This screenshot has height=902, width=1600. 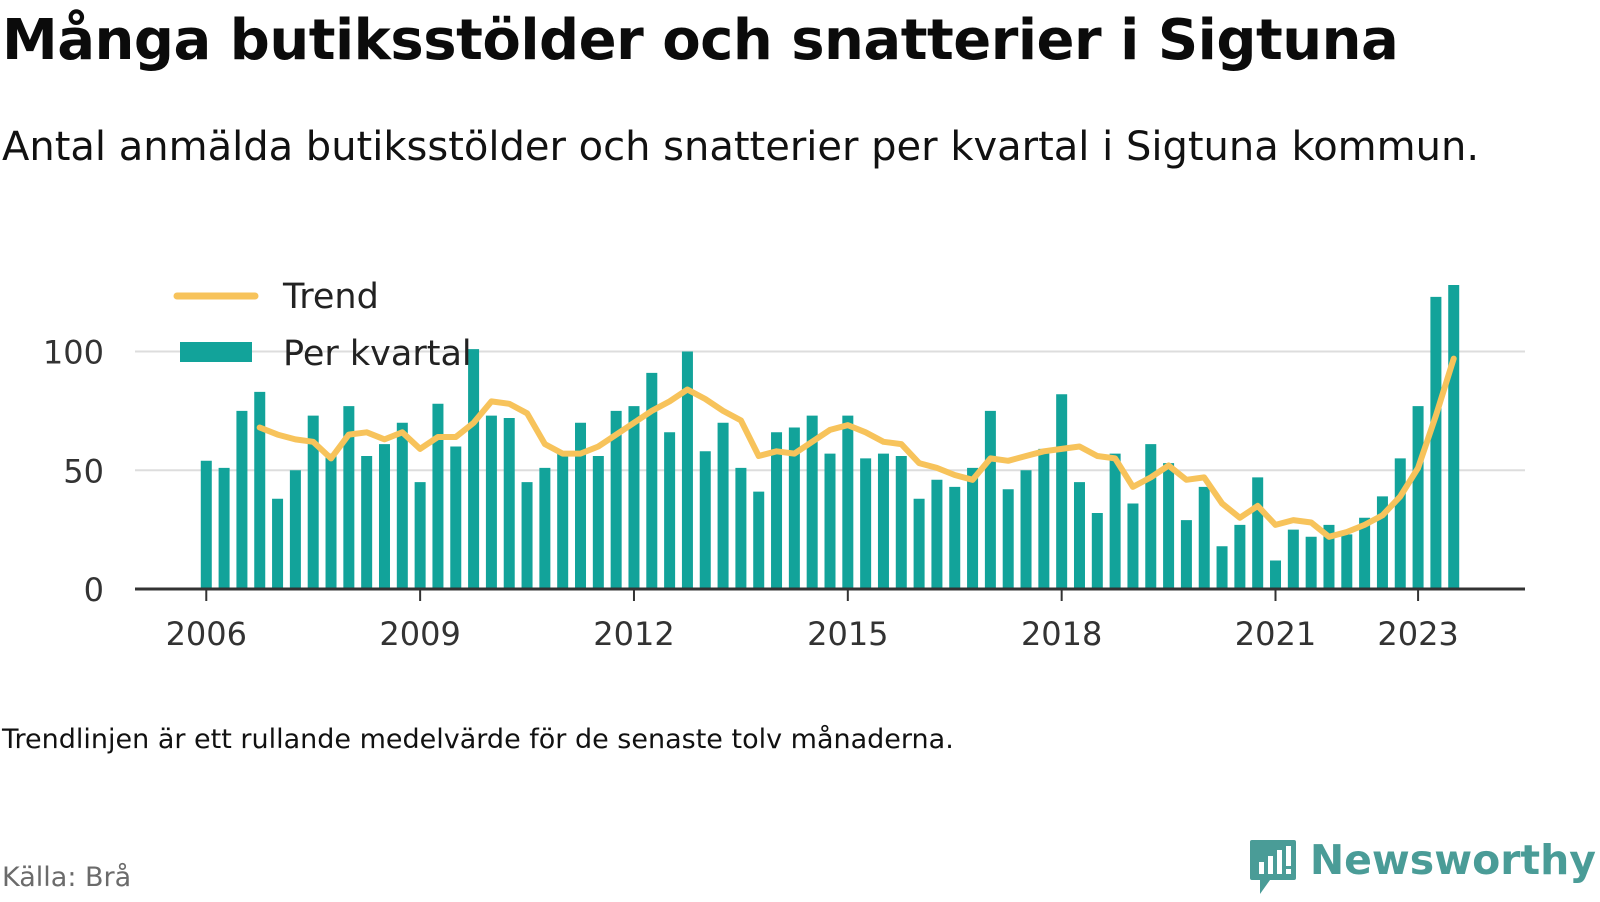 I want to click on y-axis: 0 50 100, so click(x=73, y=472).